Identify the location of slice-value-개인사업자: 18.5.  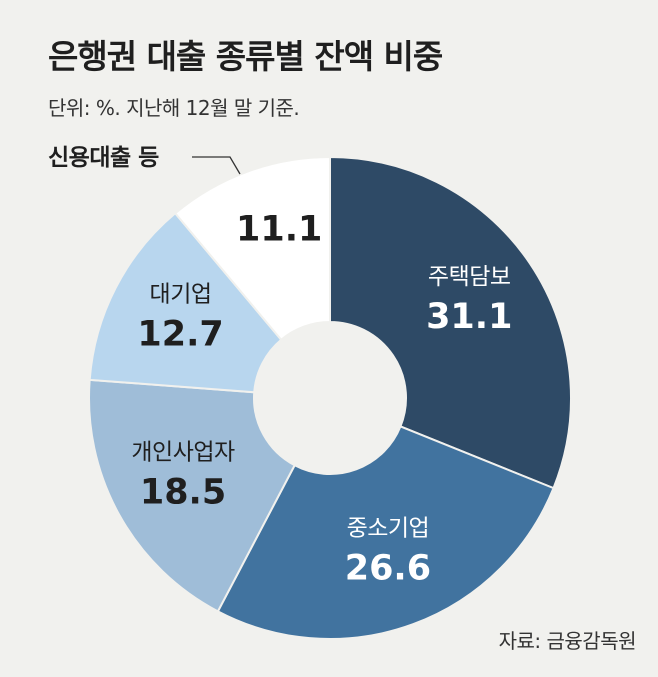
(183, 492).